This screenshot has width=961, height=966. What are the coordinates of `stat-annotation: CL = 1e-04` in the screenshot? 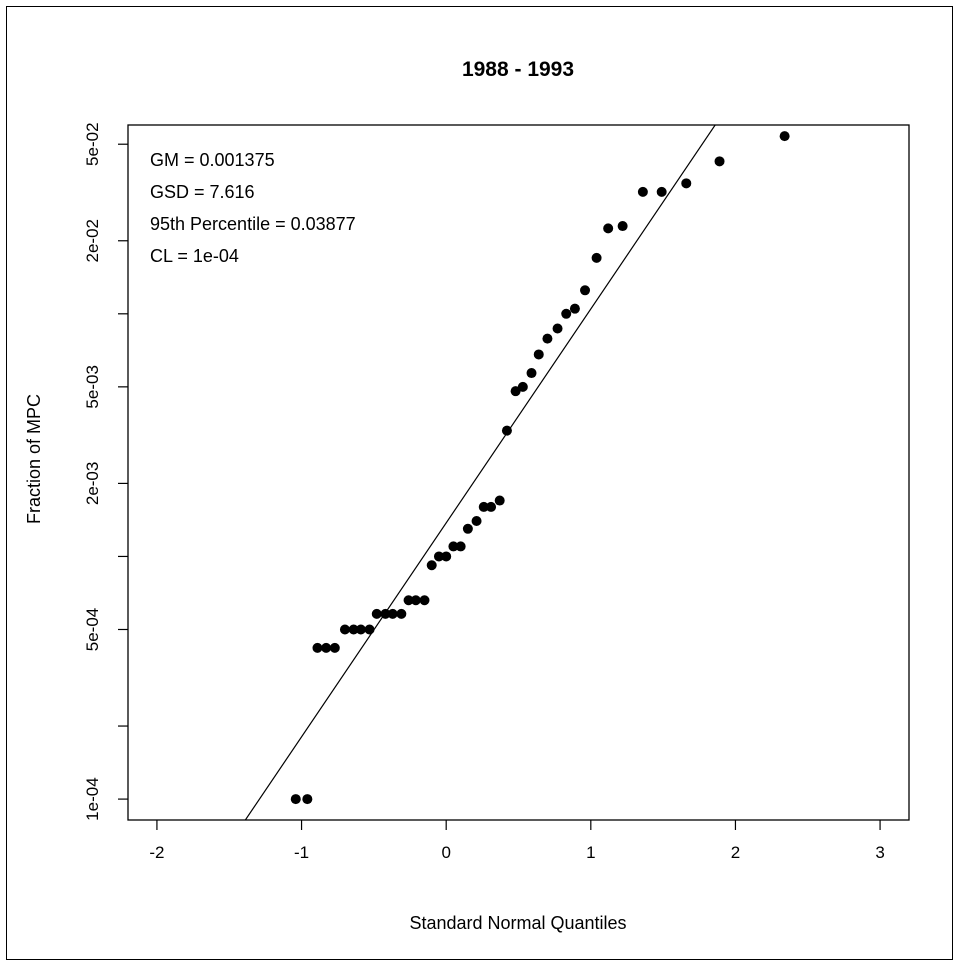 It's located at (194, 256).